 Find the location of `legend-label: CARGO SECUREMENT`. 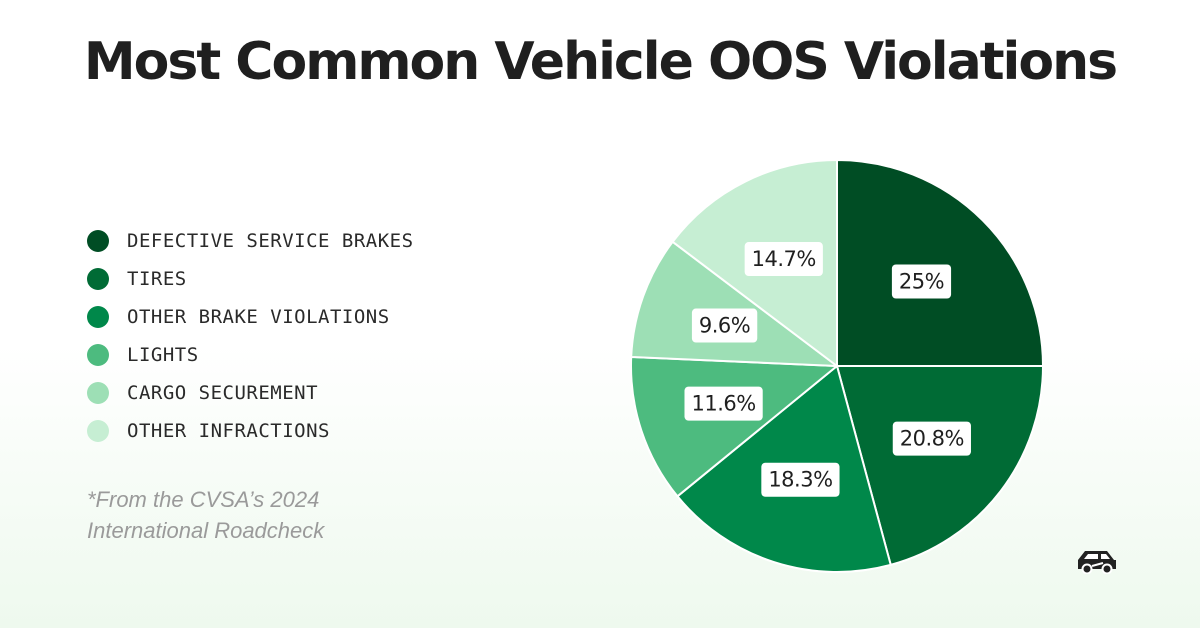

legend-label: CARGO SECUREMENT is located at coordinates (223, 393).